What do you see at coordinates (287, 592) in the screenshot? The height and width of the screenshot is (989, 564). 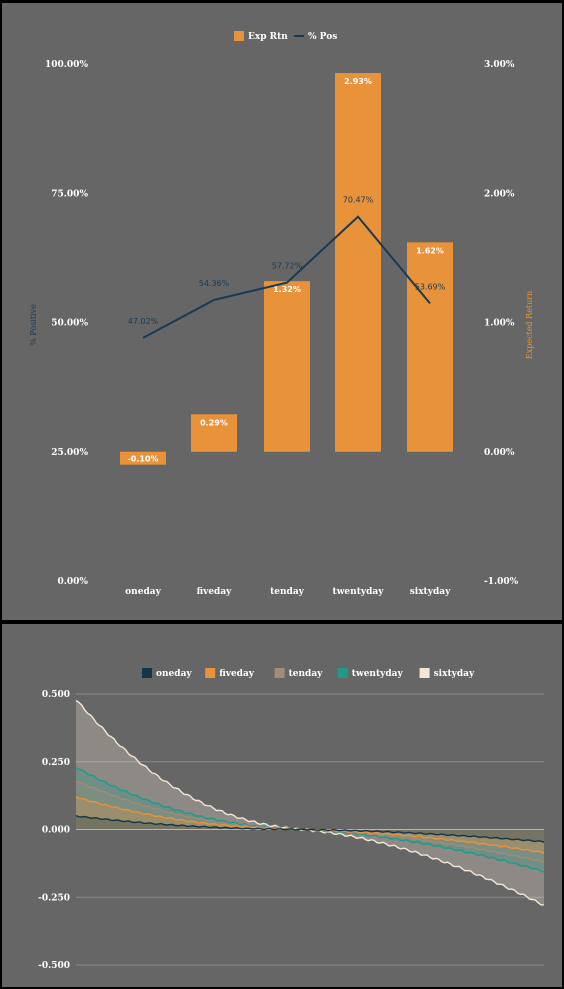 I see `x-category-label: tenday` at bounding box center [287, 592].